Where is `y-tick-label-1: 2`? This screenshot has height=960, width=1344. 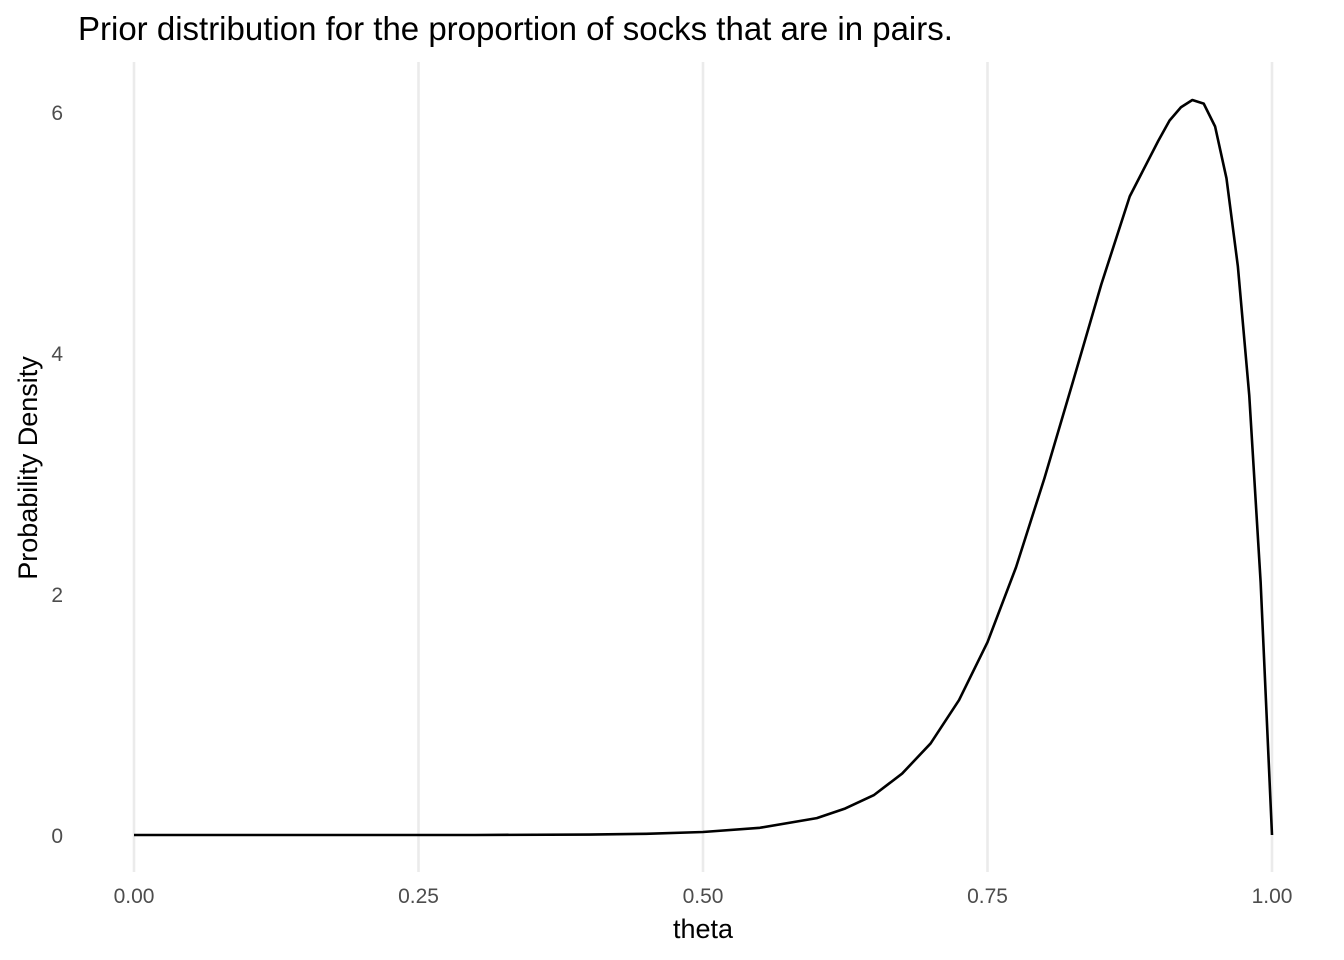
y-tick-label-1: 2 is located at coordinates (57, 595).